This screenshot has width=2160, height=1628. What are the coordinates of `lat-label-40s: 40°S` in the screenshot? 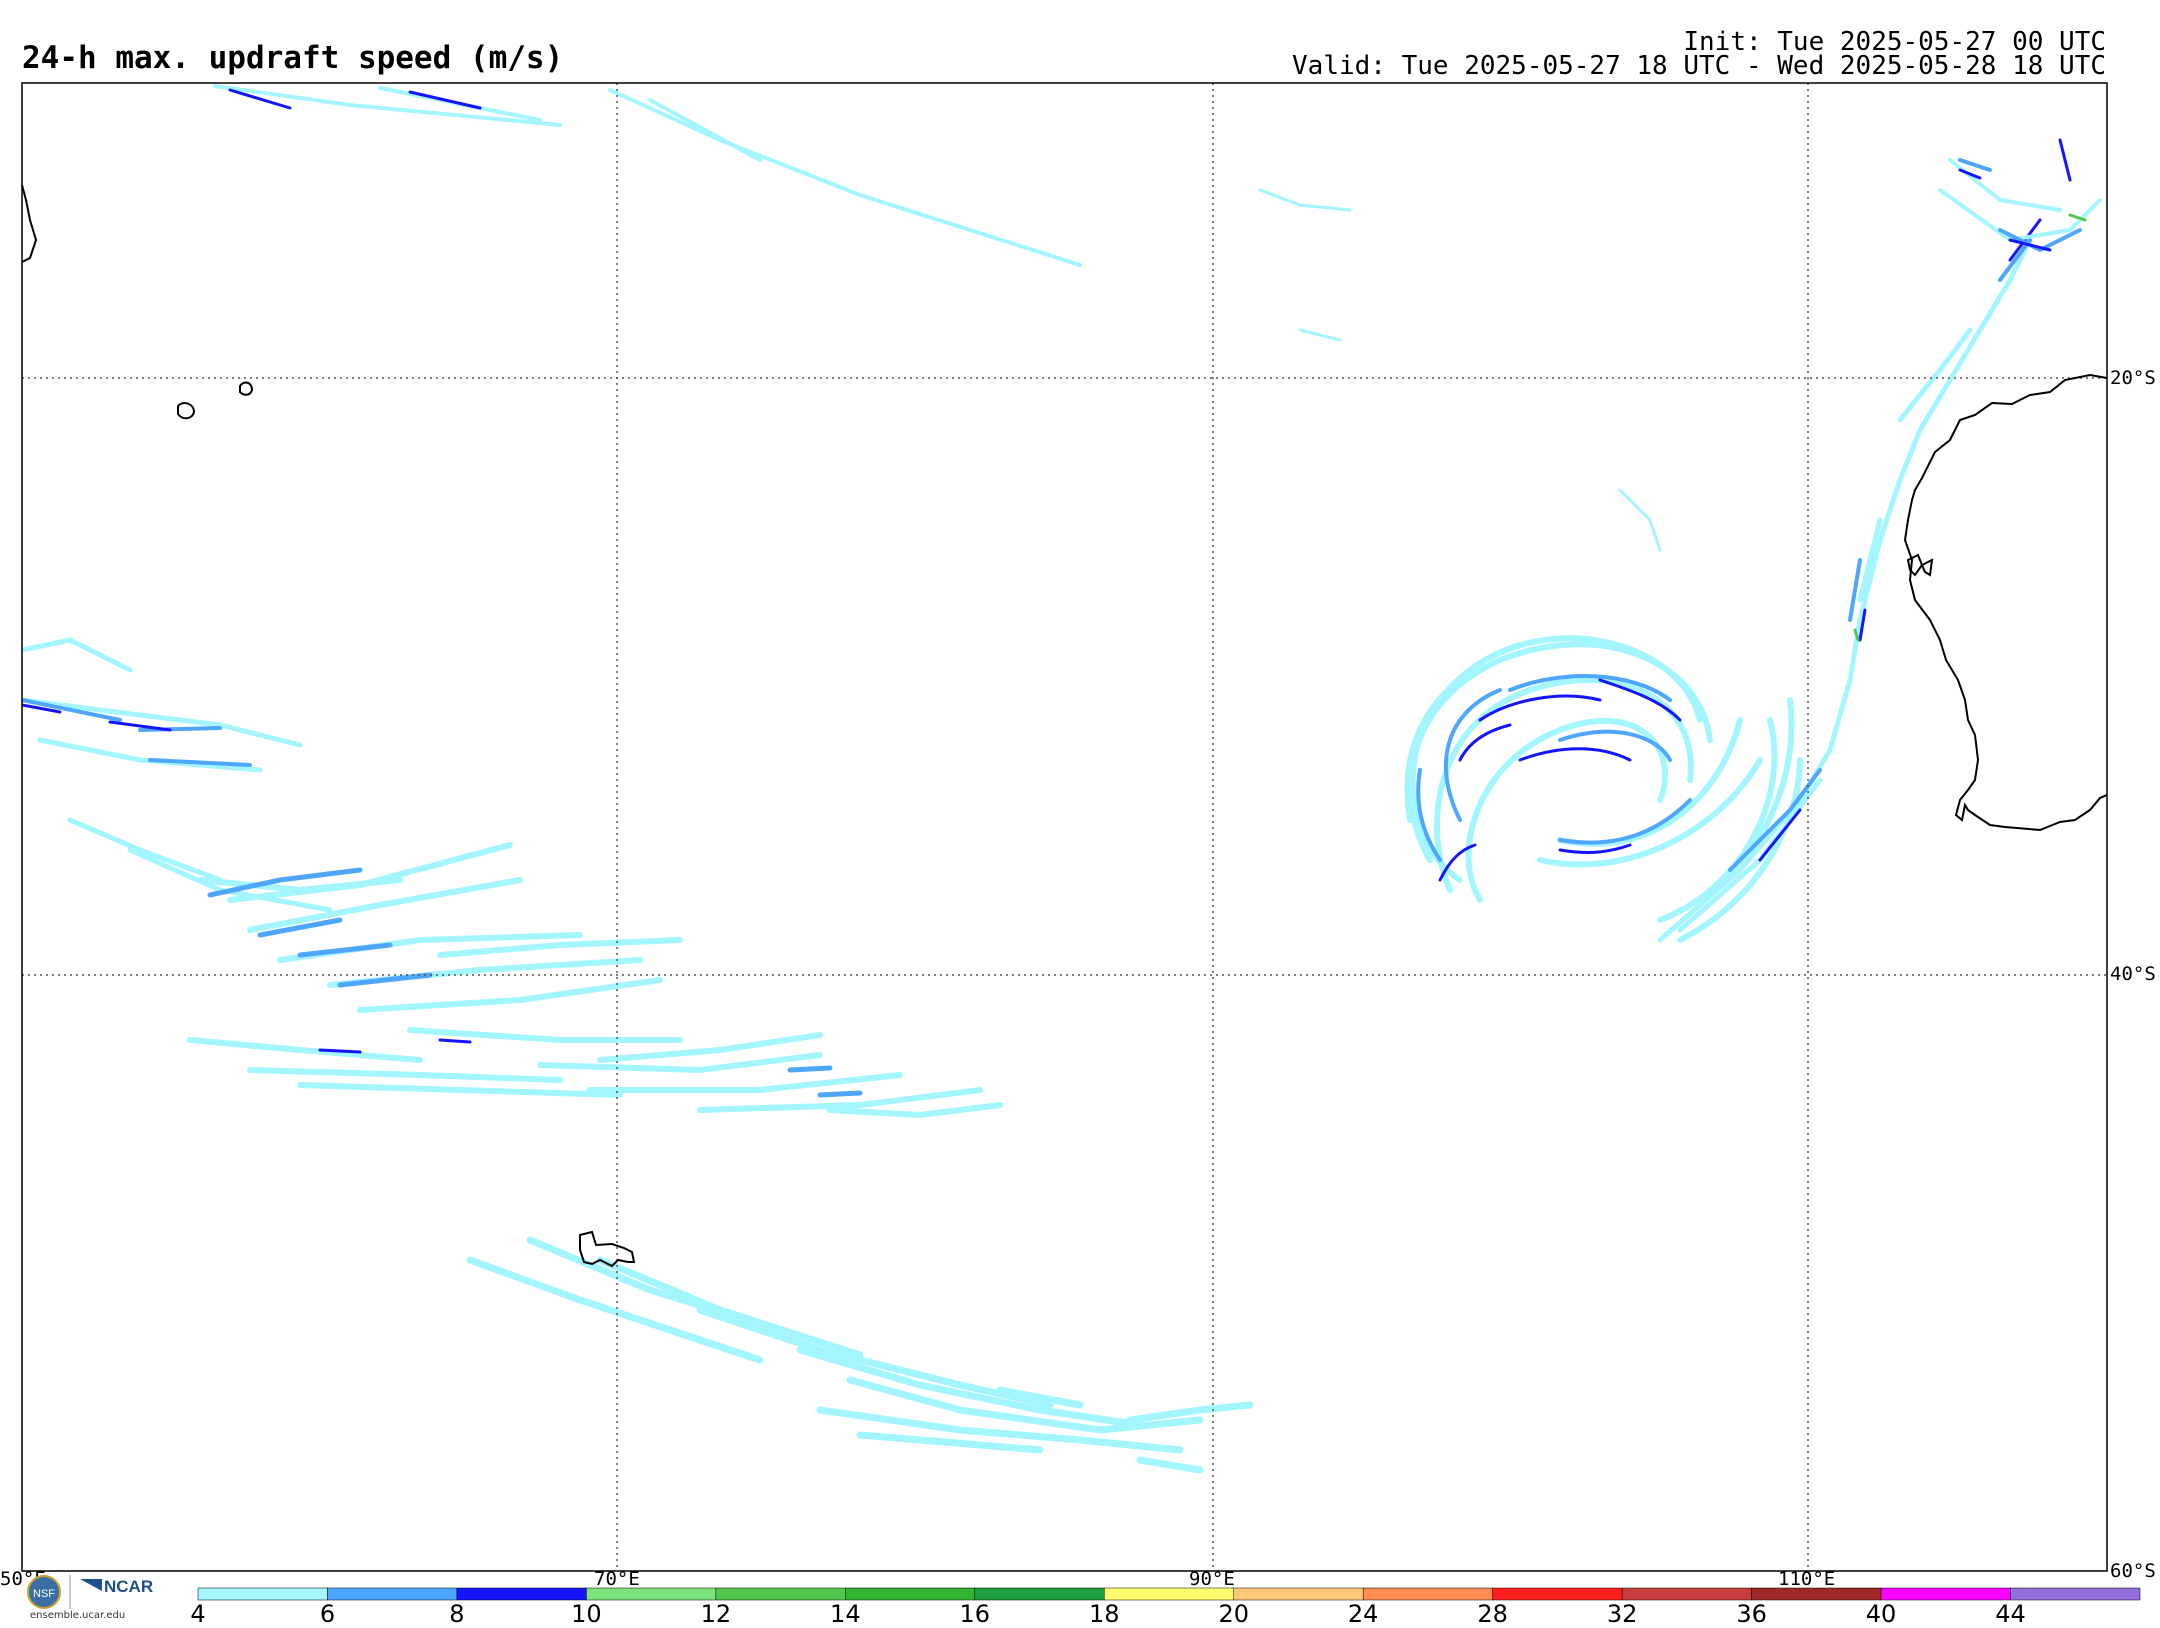 It's located at (2133, 974).